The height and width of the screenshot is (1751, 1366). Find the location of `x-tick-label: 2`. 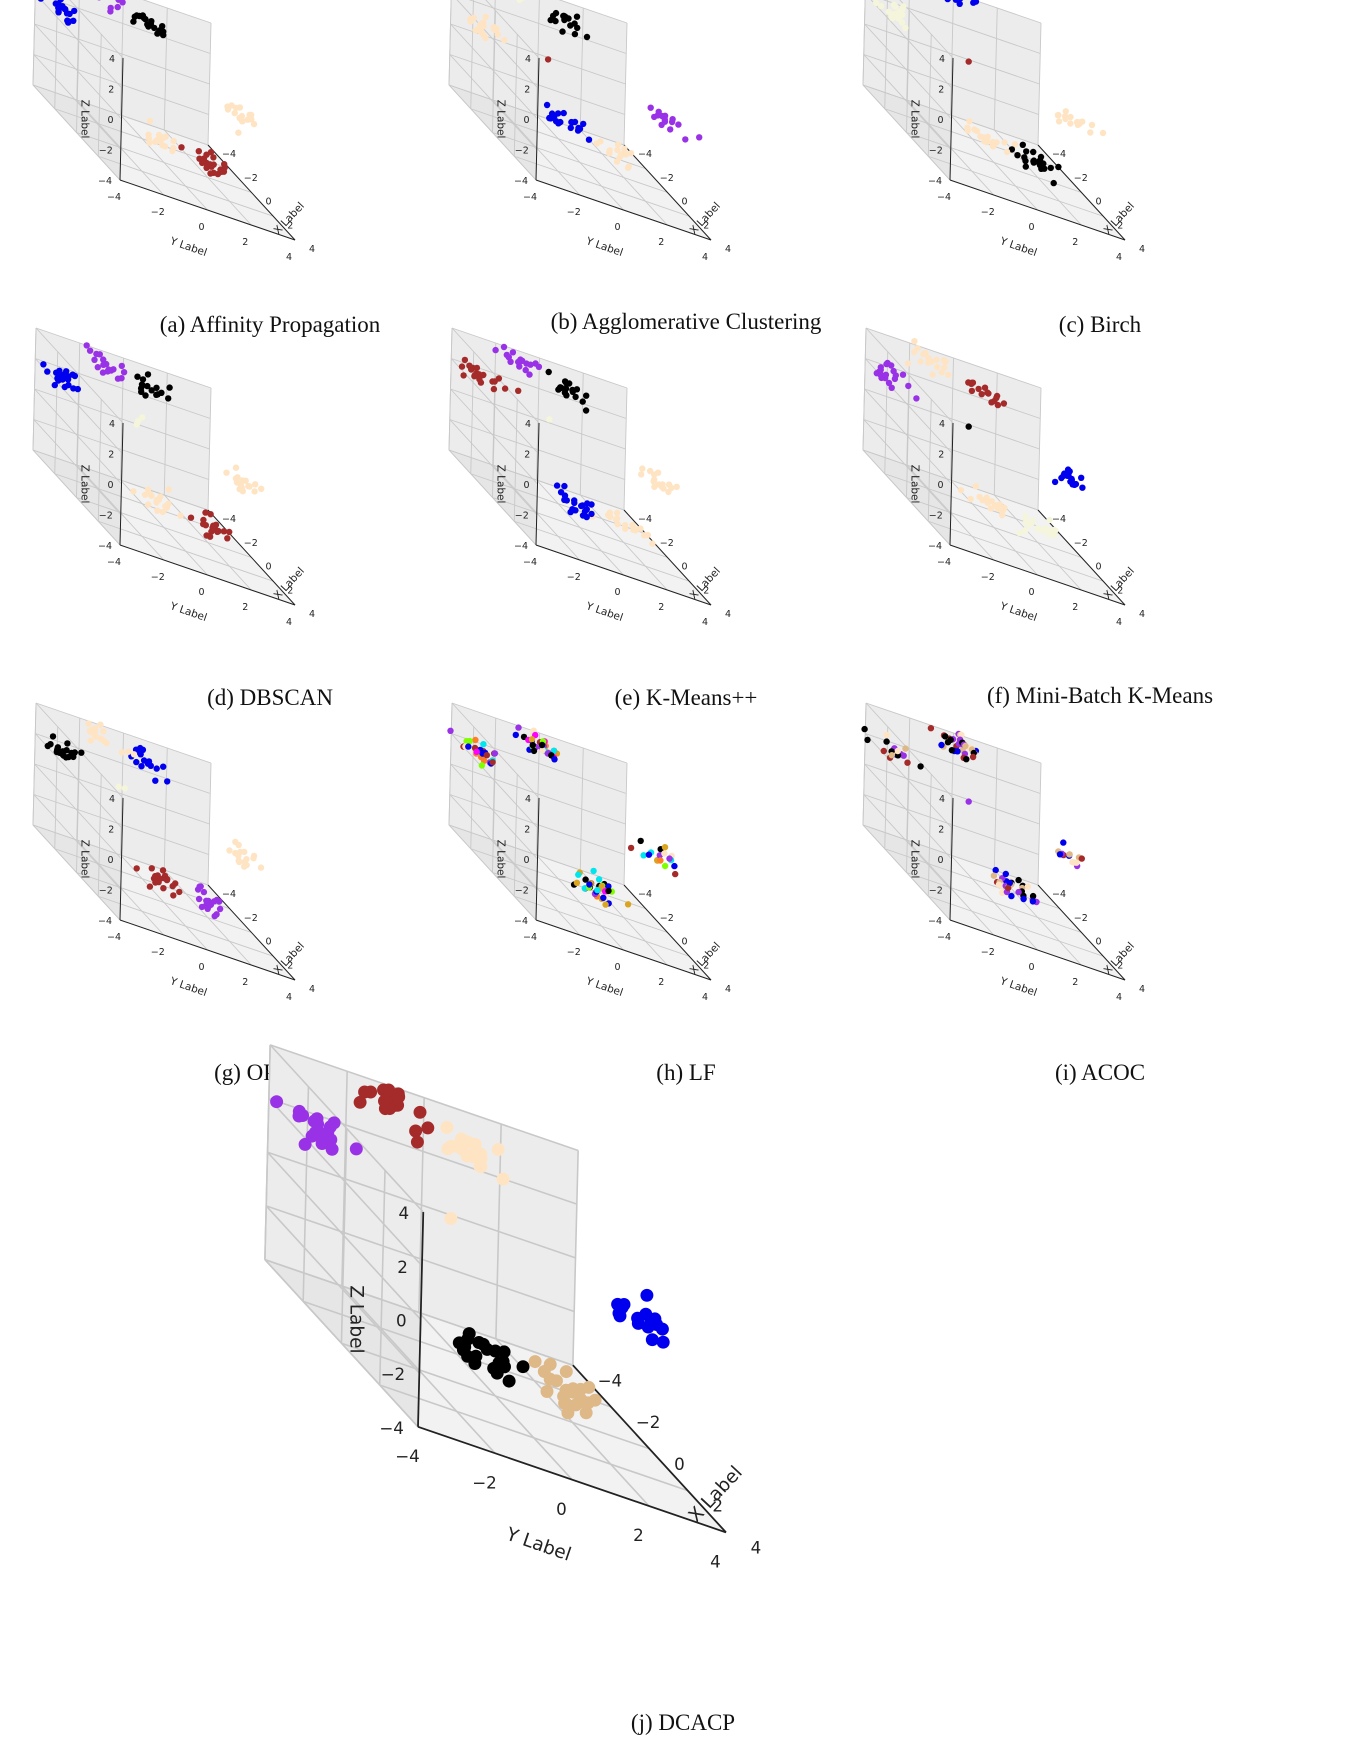

x-tick-label: 2 is located at coordinates (290, 590).